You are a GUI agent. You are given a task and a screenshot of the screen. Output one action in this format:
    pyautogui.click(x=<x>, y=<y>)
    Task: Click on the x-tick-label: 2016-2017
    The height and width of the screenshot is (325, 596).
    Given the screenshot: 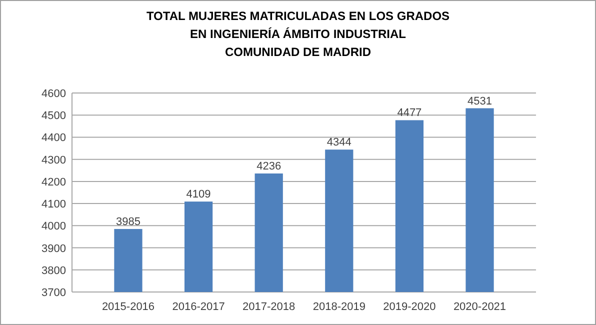 What is the action you would take?
    pyautogui.click(x=198, y=307)
    